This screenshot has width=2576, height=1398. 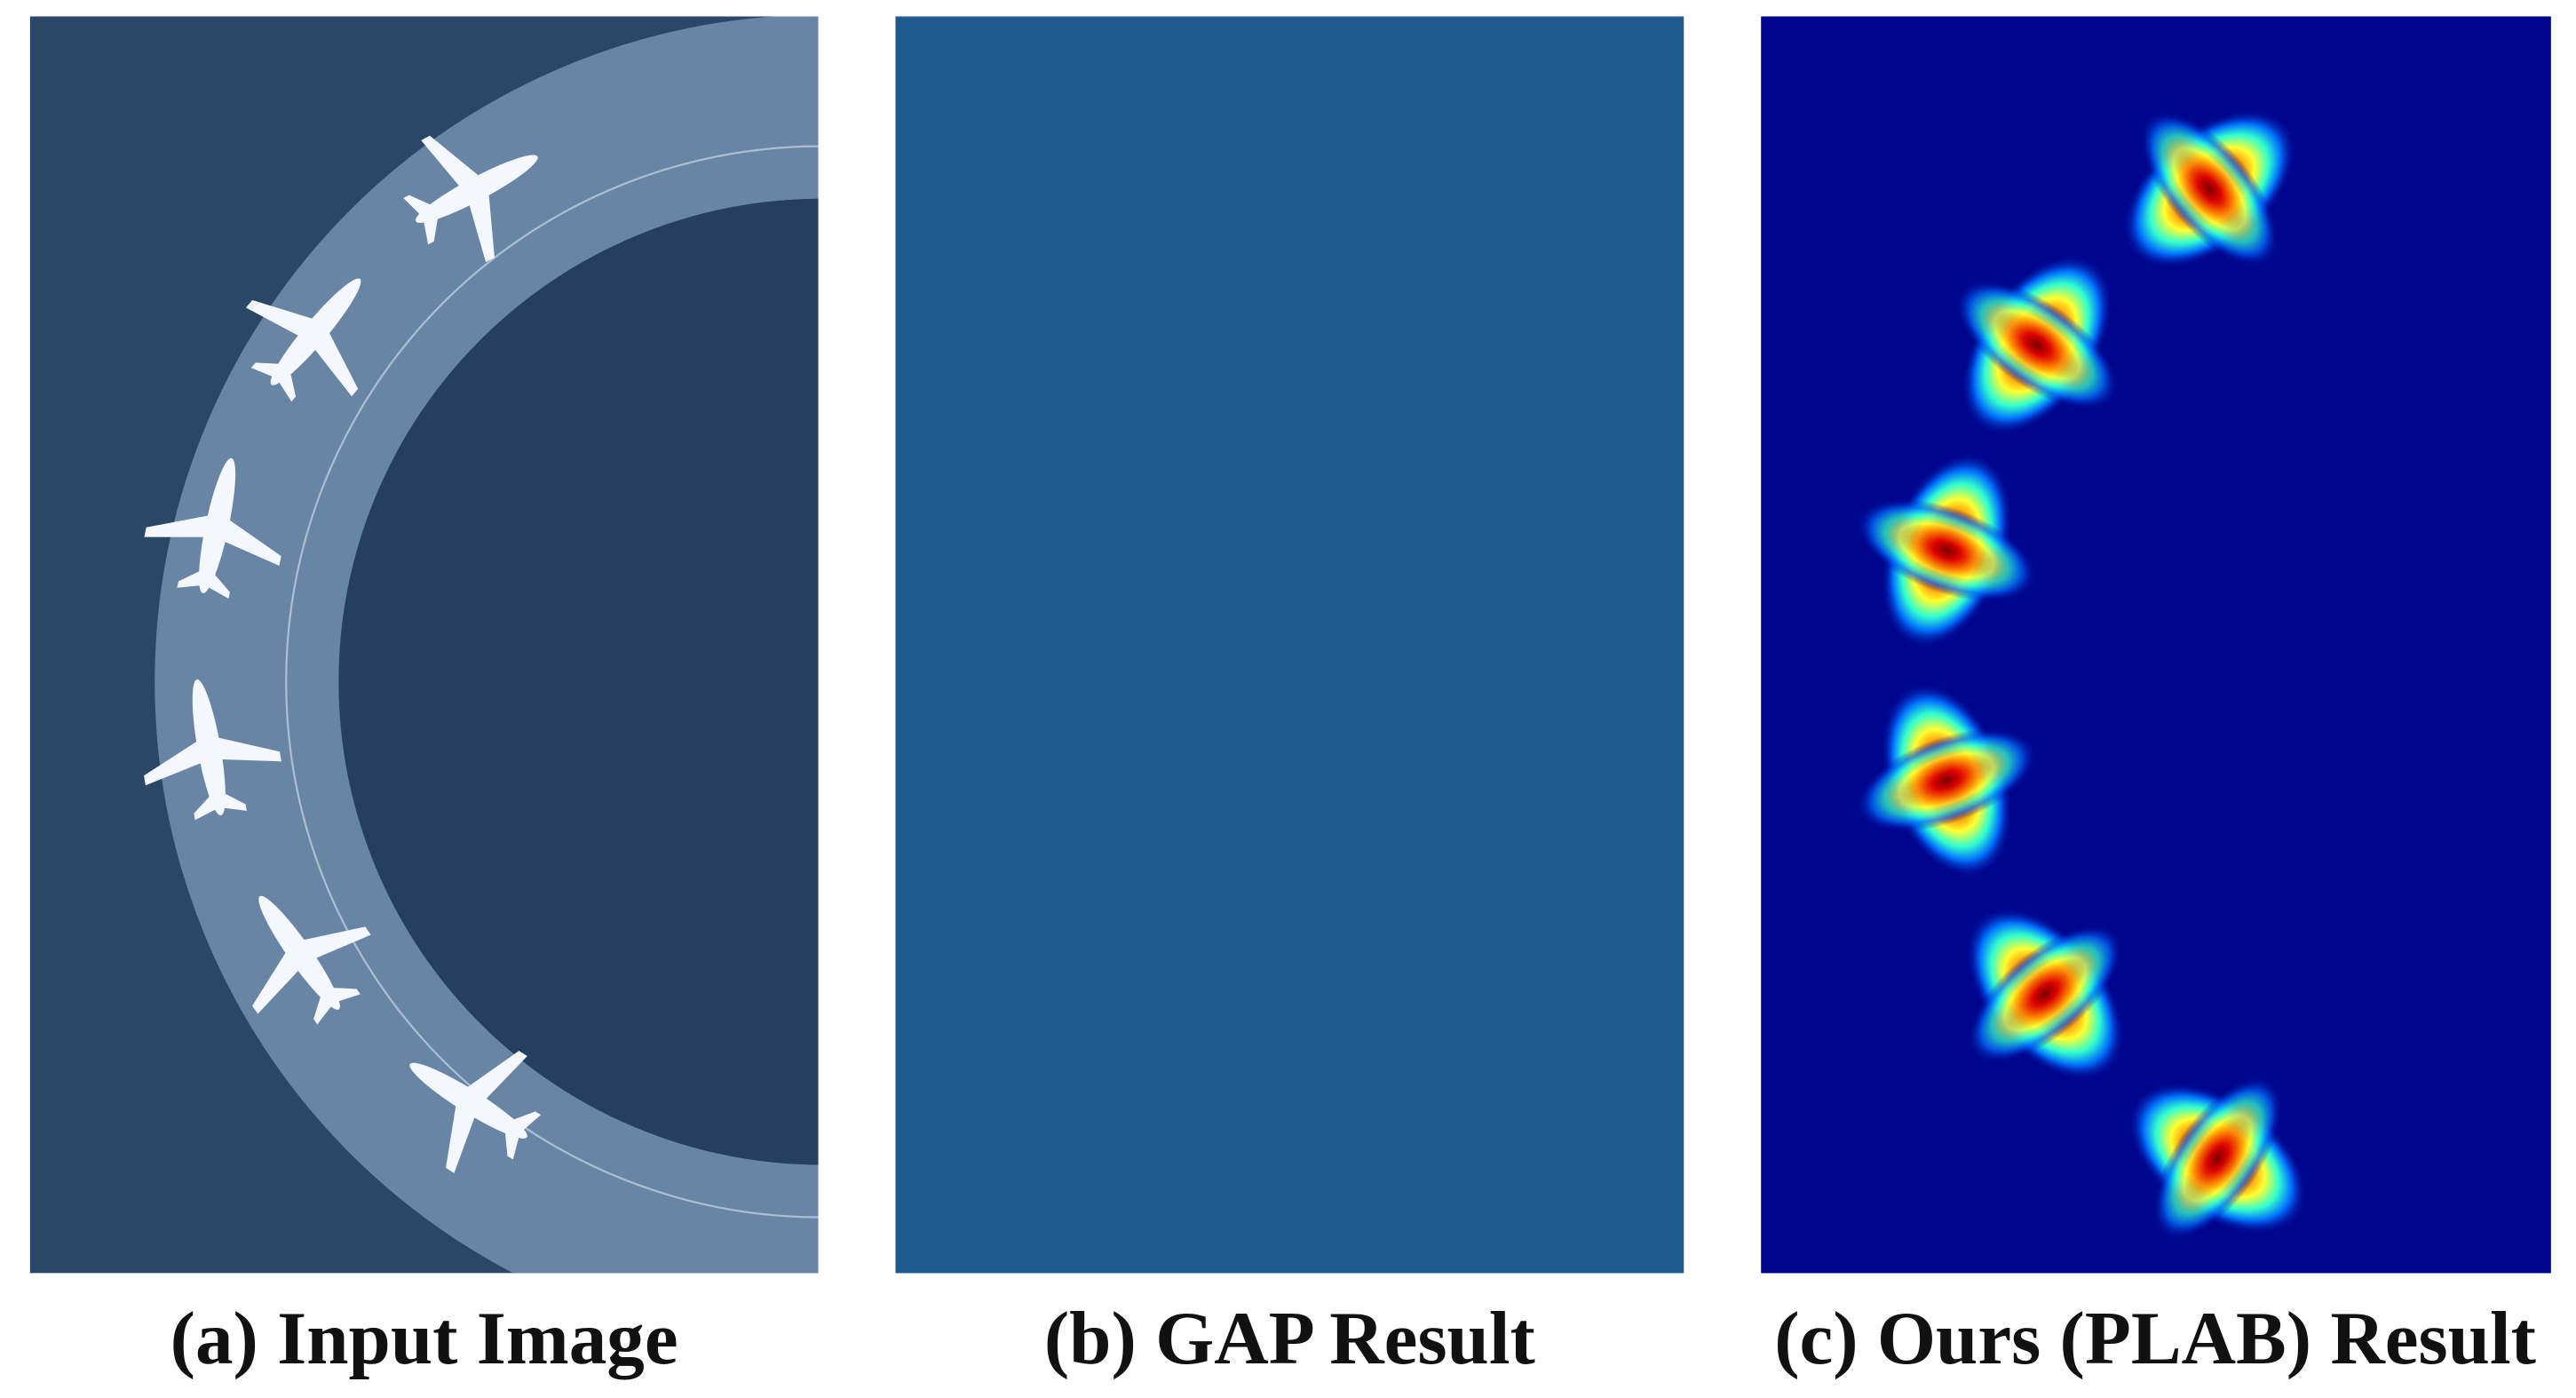 I want to click on panel-caption: (a) Input Image, so click(x=424, y=1338).